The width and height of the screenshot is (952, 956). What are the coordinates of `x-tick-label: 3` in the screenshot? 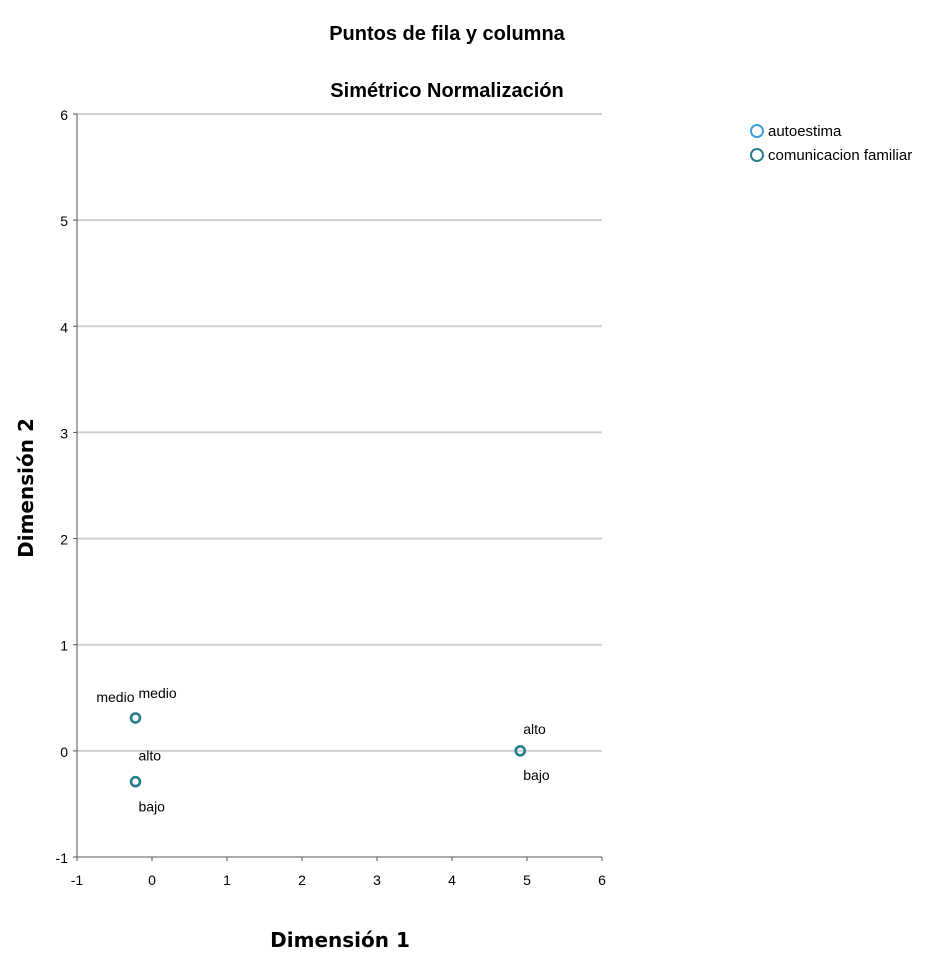 It's located at (377, 880).